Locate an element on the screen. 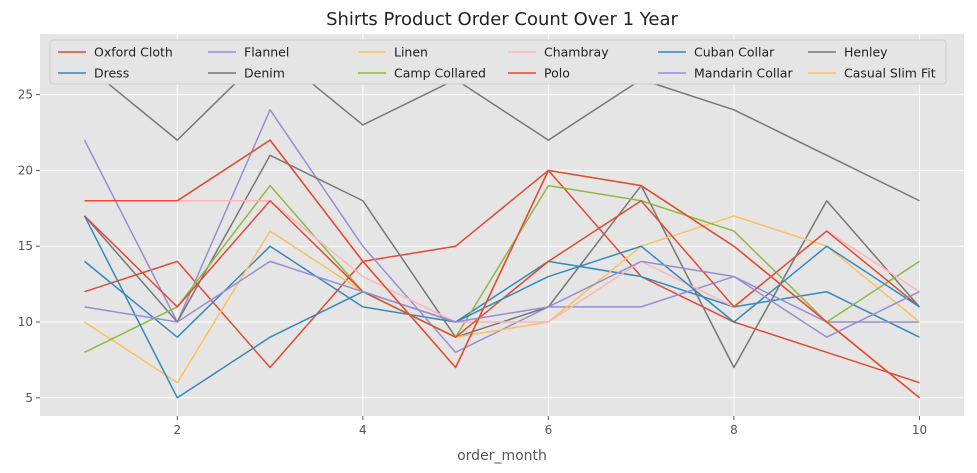 The width and height of the screenshot is (977, 473). y-tick-label: 25 is located at coordinates (25, 95).